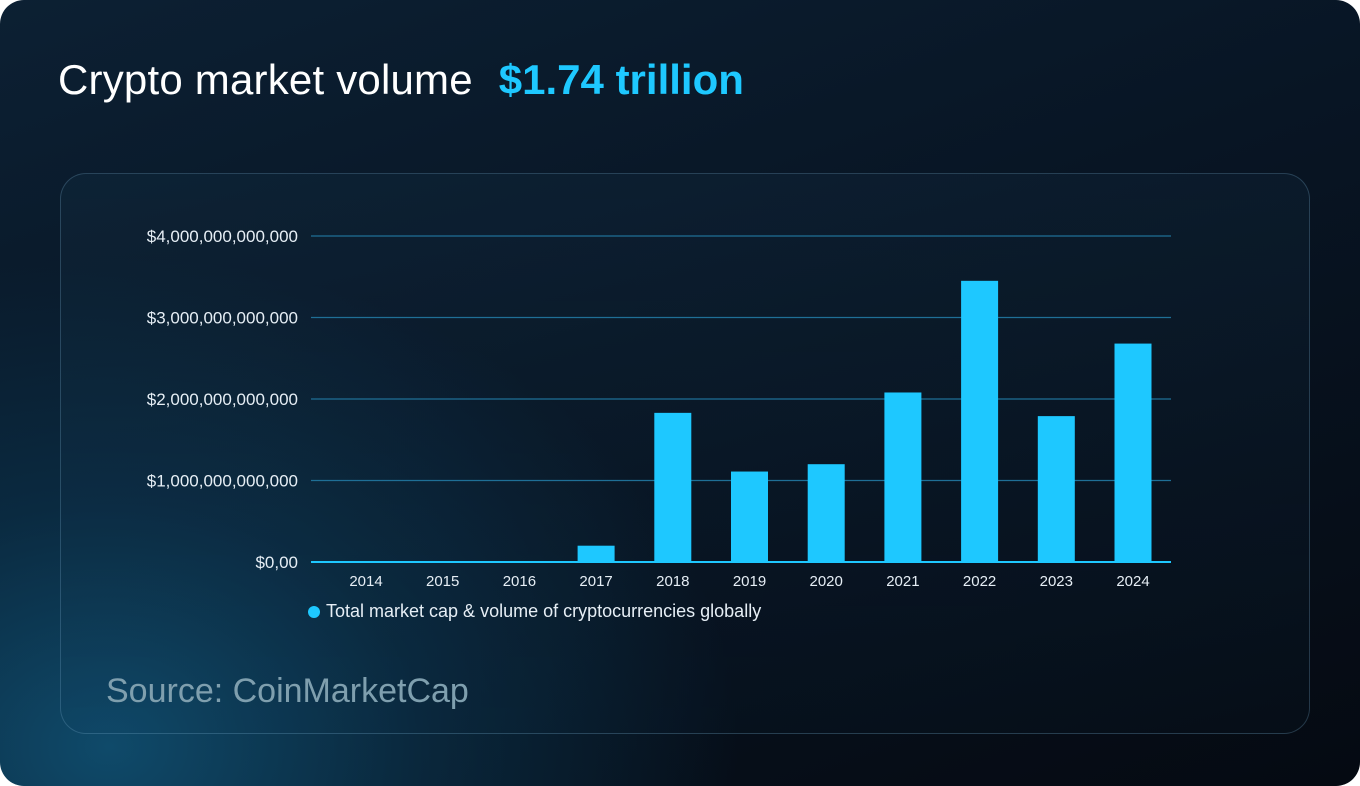 Image resolution: width=1360 pixels, height=786 pixels. What do you see at coordinates (1056, 581) in the screenshot?
I see `x-tick-label: 2023` at bounding box center [1056, 581].